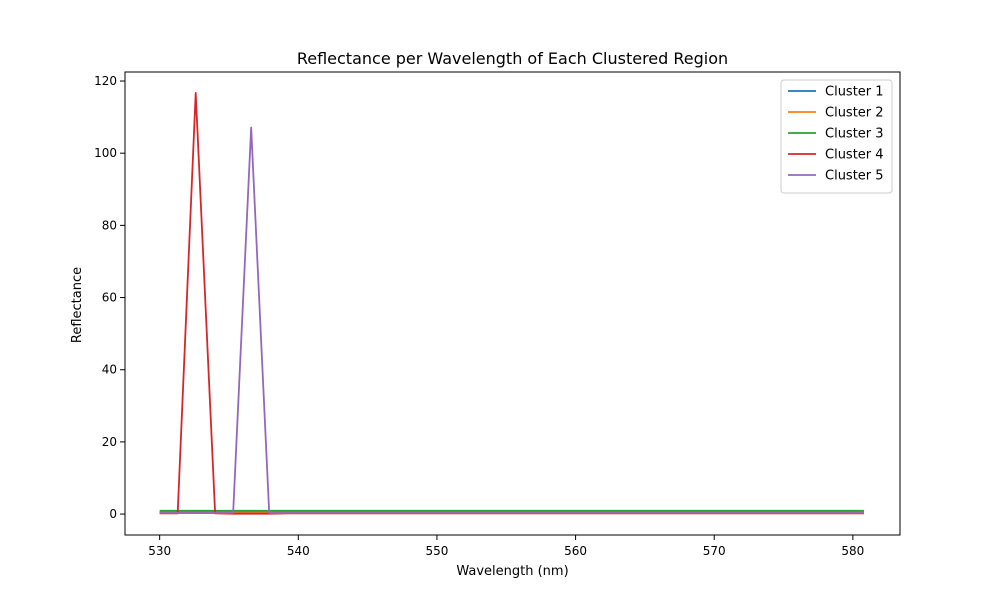 Image resolution: width=1000 pixels, height=604 pixels. I want to click on x-tick-label: 550, so click(436, 551).